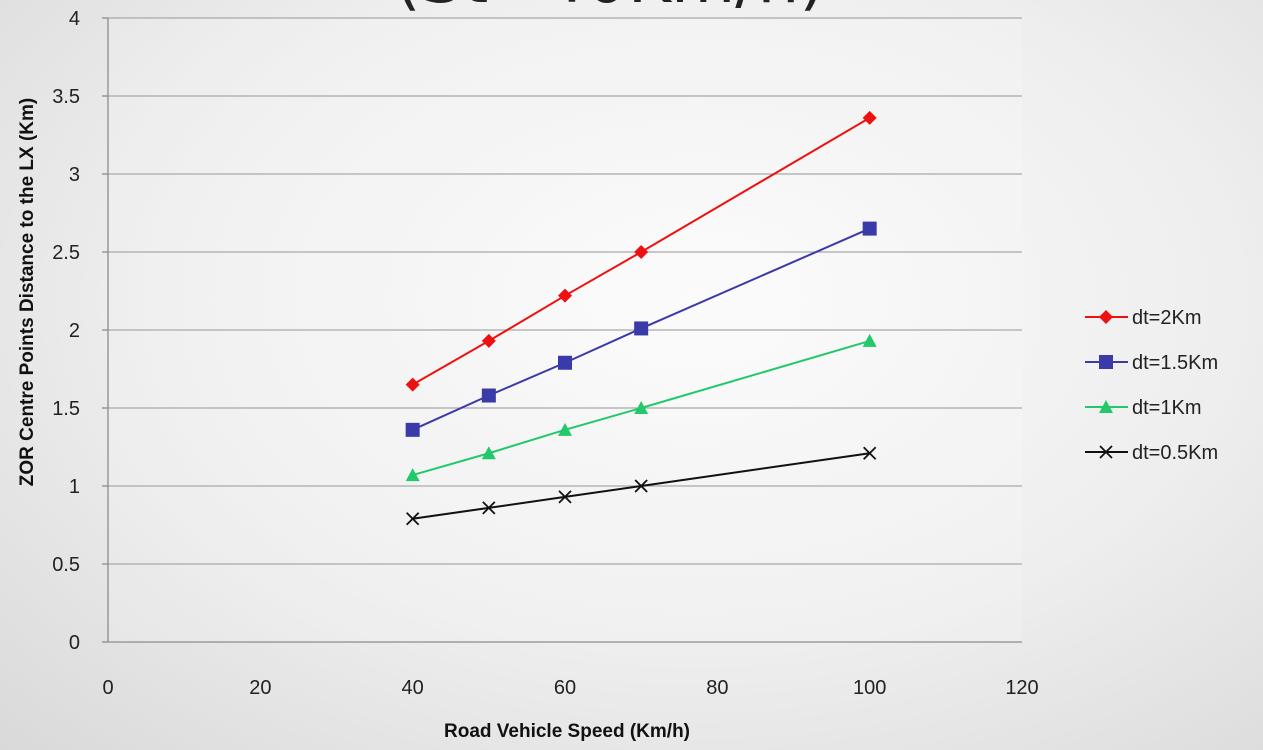 The width and height of the screenshot is (1263, 750). I want to click on x-tick-label: 20, so click(260, 688).